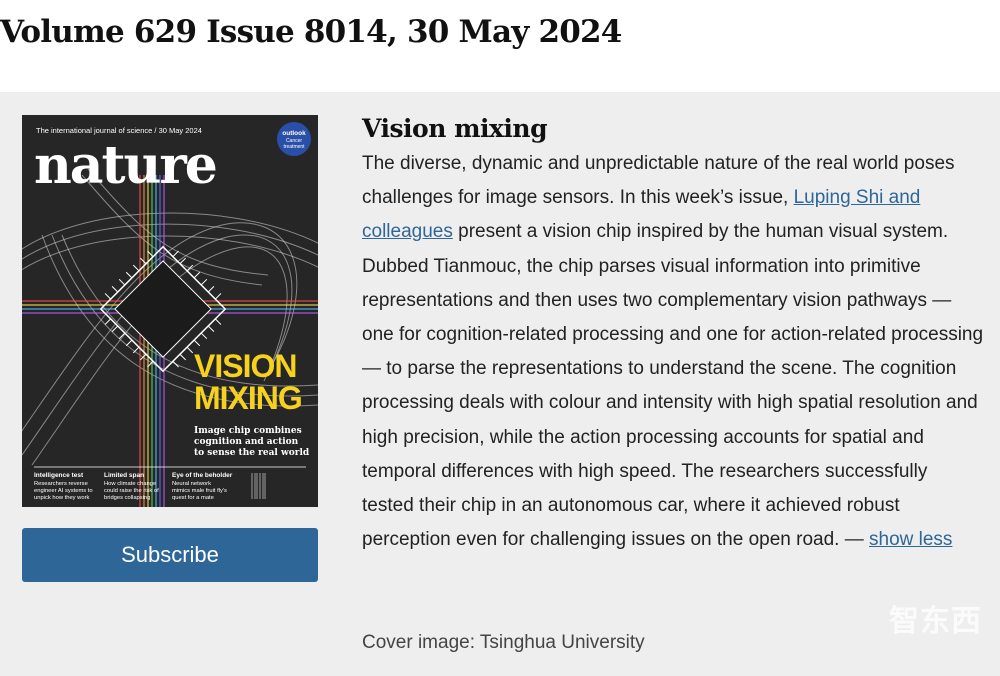 Image resolution: width=1000 pixels, height=676 pixels. Describe the element at coordinates (294, 141) in the screenshot. I see `cover-badge-line: Cancer` at that location.